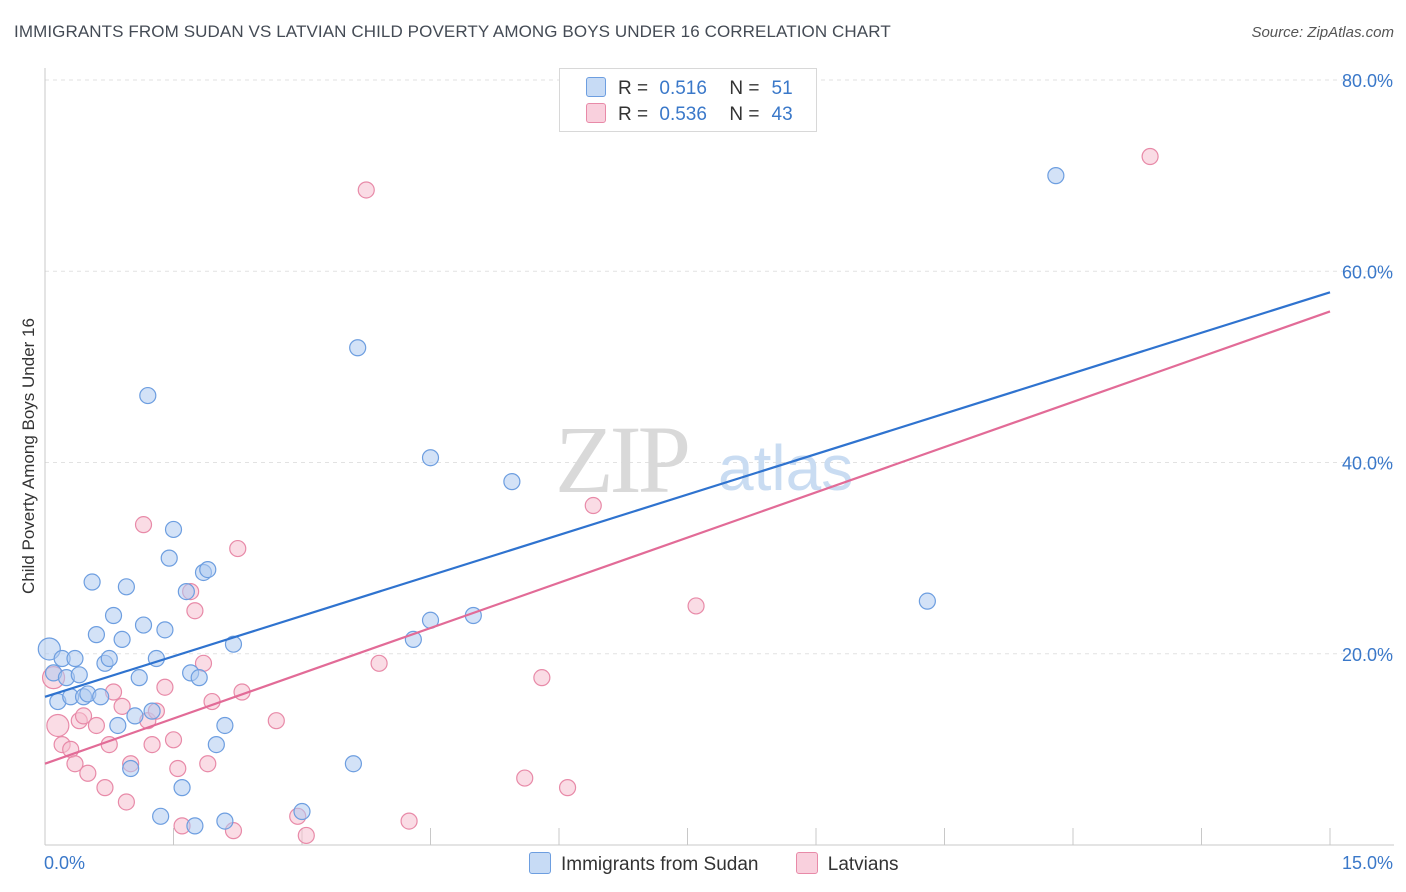 The image size is (1406, 892). Describe the element at coordinates (806, 863) in the screenshot. I see `series-swatch-latvians` at that location.